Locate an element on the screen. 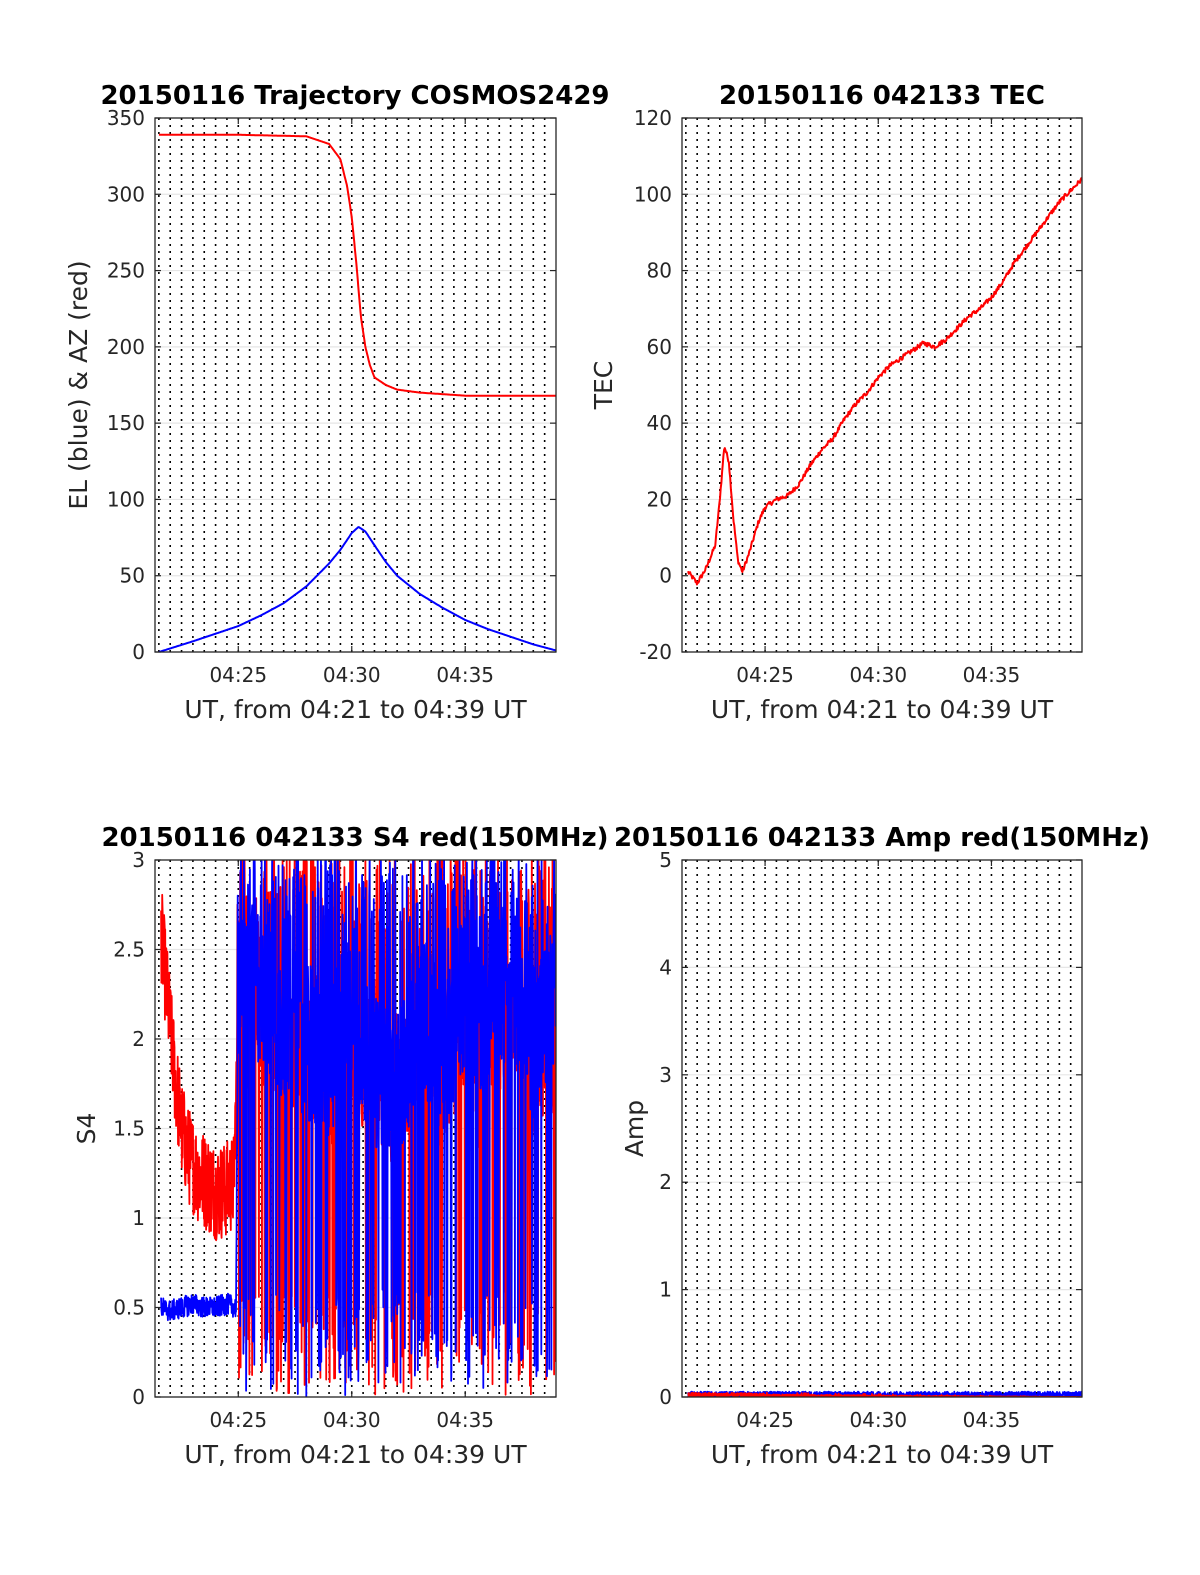 The height and width of the screenshot is (1575, 1200). y-tick-label: 50 is located at coordinates (132, 576).